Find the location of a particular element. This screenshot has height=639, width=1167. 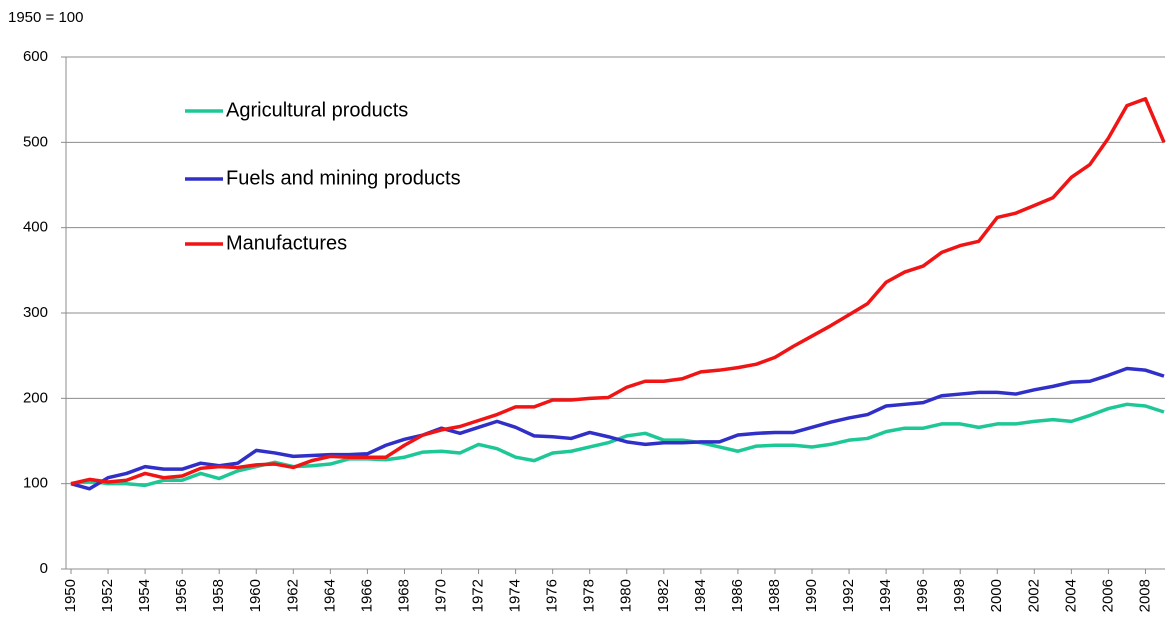

y-tick-label: 600 is located at coordinates (35, 56).